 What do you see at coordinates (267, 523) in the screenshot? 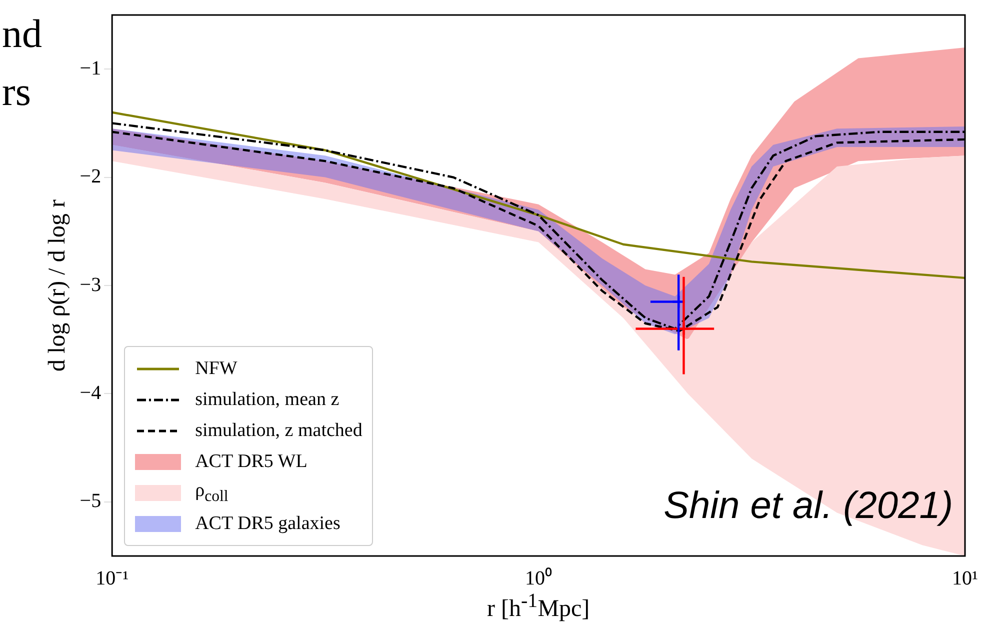
I see `legend-label: ACT DR5 galaxies` at bounding box center [267, 523].